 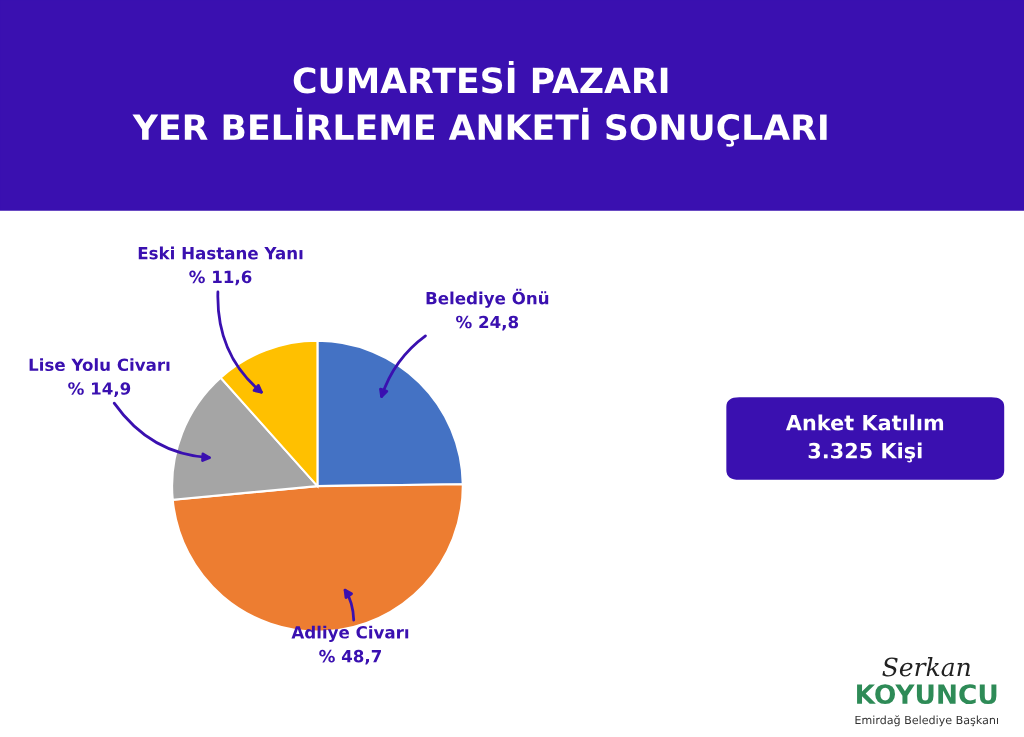 What do you see at coordinates (927, 694) in the screenshot?
I see `text: KOYUNCU` at bounding box center [927, 694].